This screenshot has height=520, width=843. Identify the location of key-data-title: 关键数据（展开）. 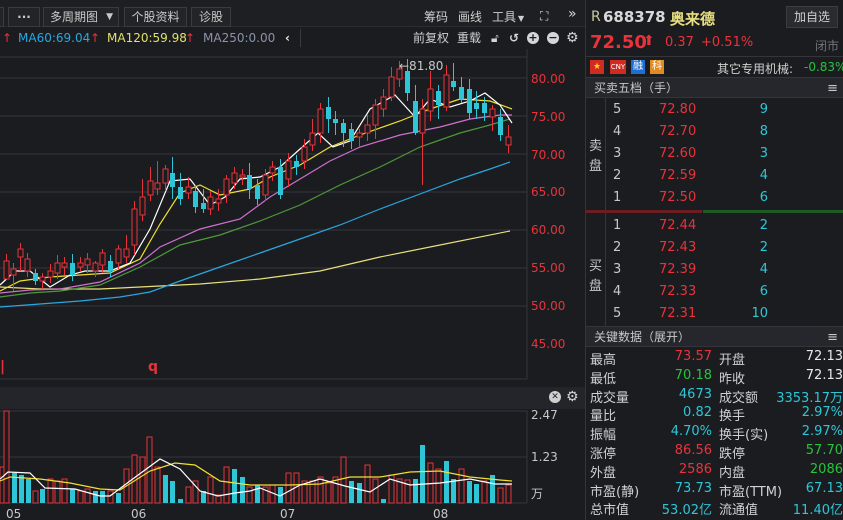
(642, 337).